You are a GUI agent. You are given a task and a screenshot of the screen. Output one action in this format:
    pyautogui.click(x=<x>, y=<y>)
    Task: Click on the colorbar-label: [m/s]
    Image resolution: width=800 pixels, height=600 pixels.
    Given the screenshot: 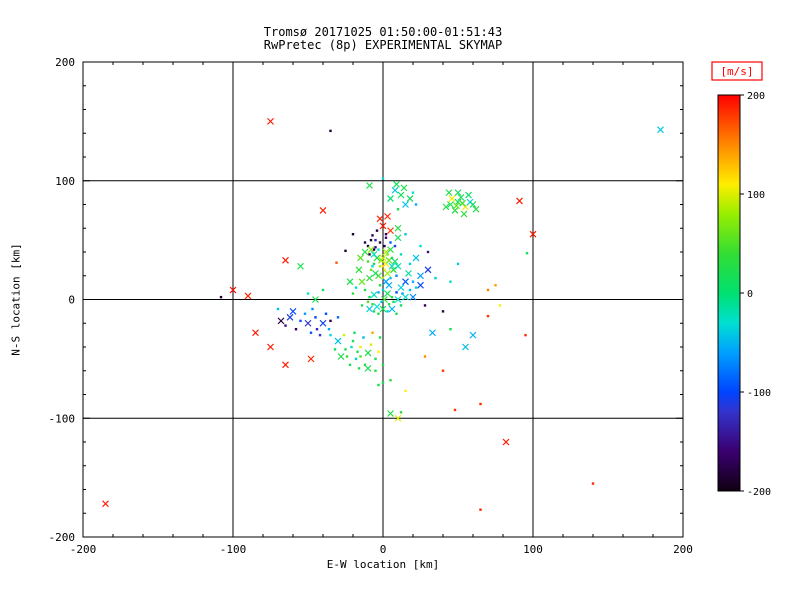 What is the action you would take?
    pyautogui.click(x=736, y=71)
    